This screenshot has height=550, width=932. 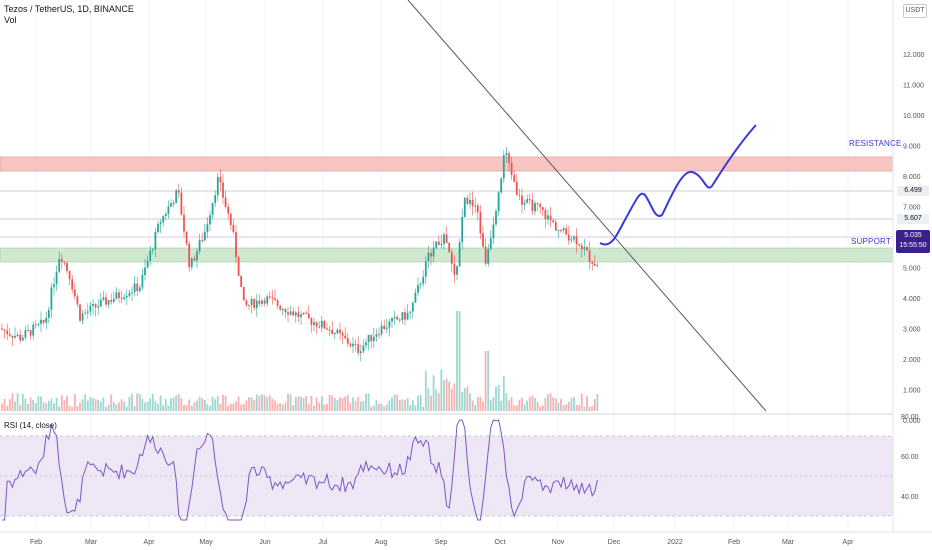 What do you see at coordinates (10, 20) in the screenshot?
I see `volume-label: Vol` at bounding box center [10, 20].